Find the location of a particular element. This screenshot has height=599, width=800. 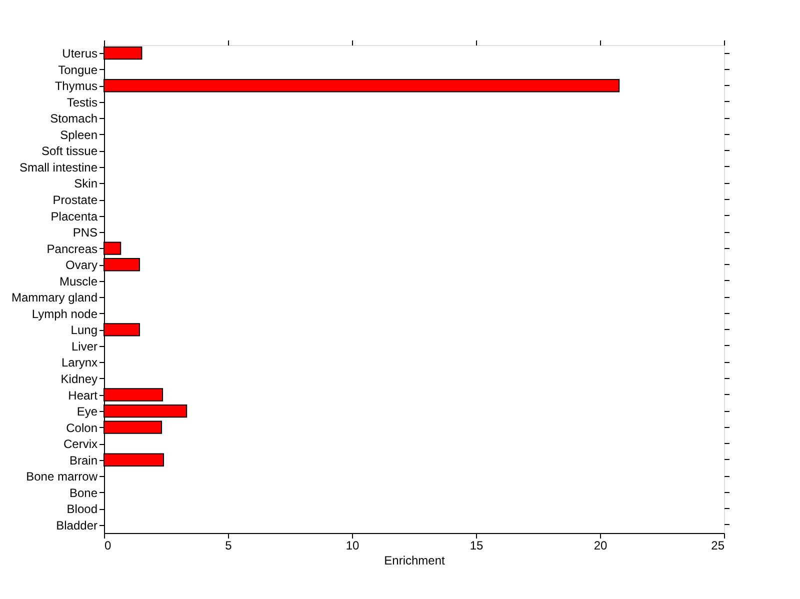

x-tick-label: 10 is located at coordinates (353, 545).